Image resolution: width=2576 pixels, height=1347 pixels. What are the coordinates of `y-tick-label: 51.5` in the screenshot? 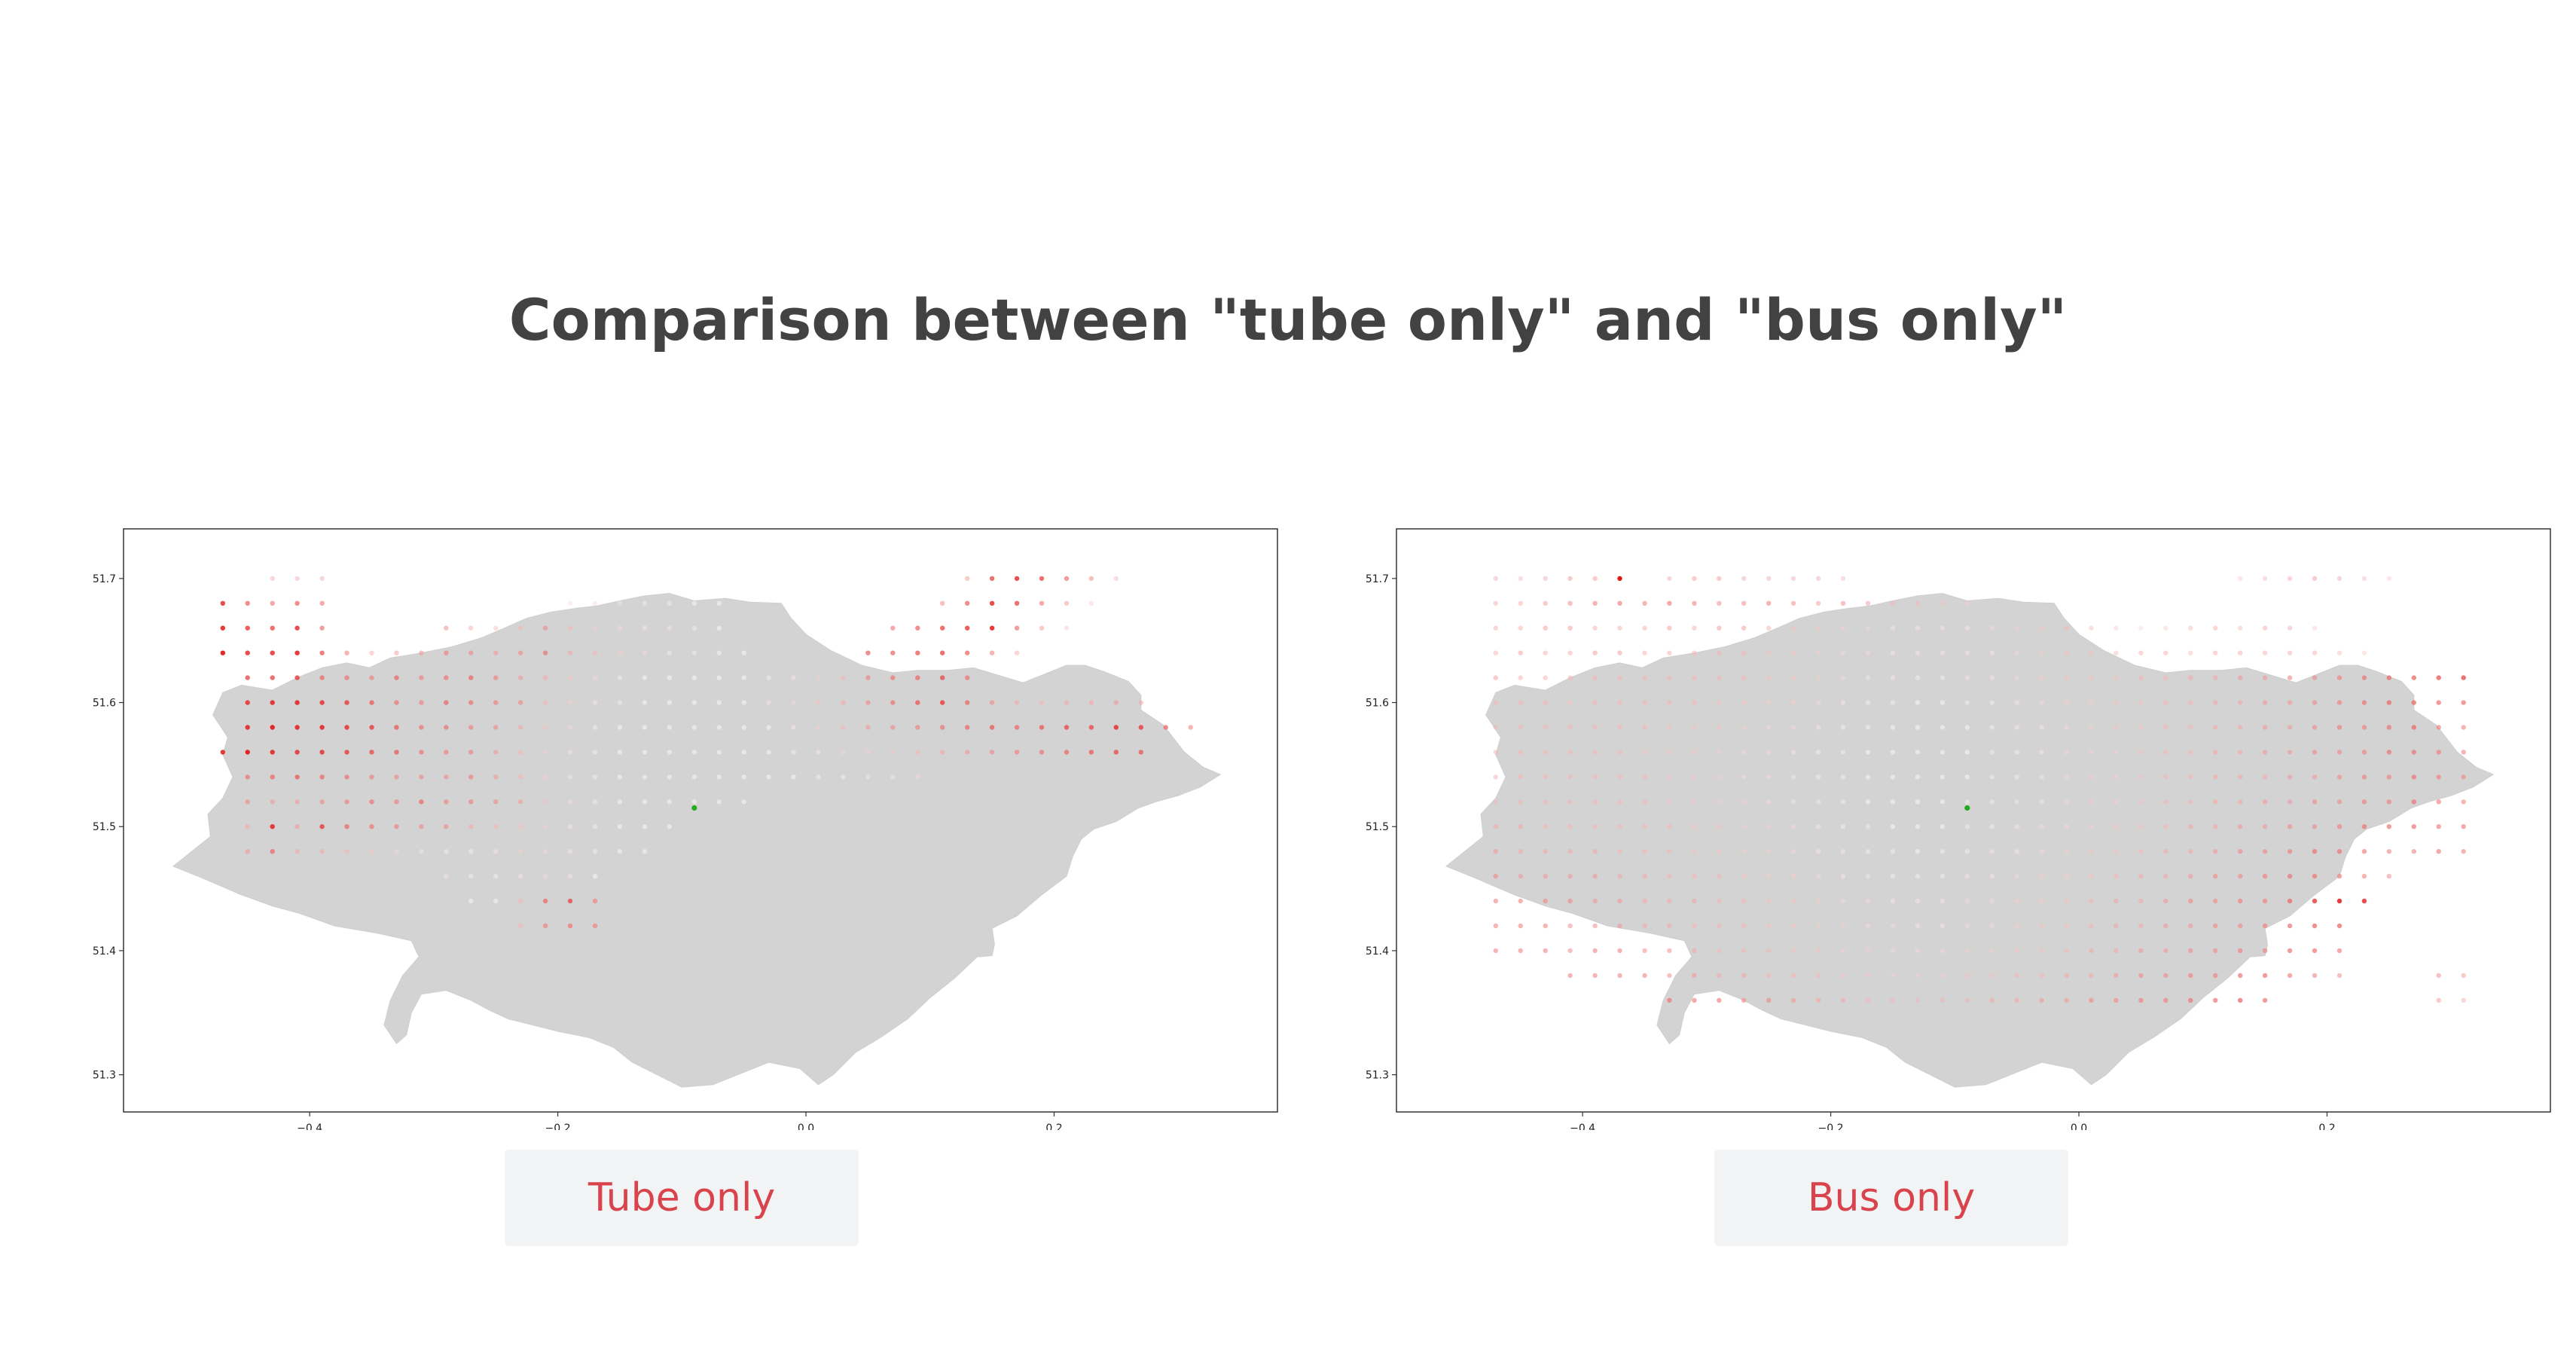 It's located at (105, 827).